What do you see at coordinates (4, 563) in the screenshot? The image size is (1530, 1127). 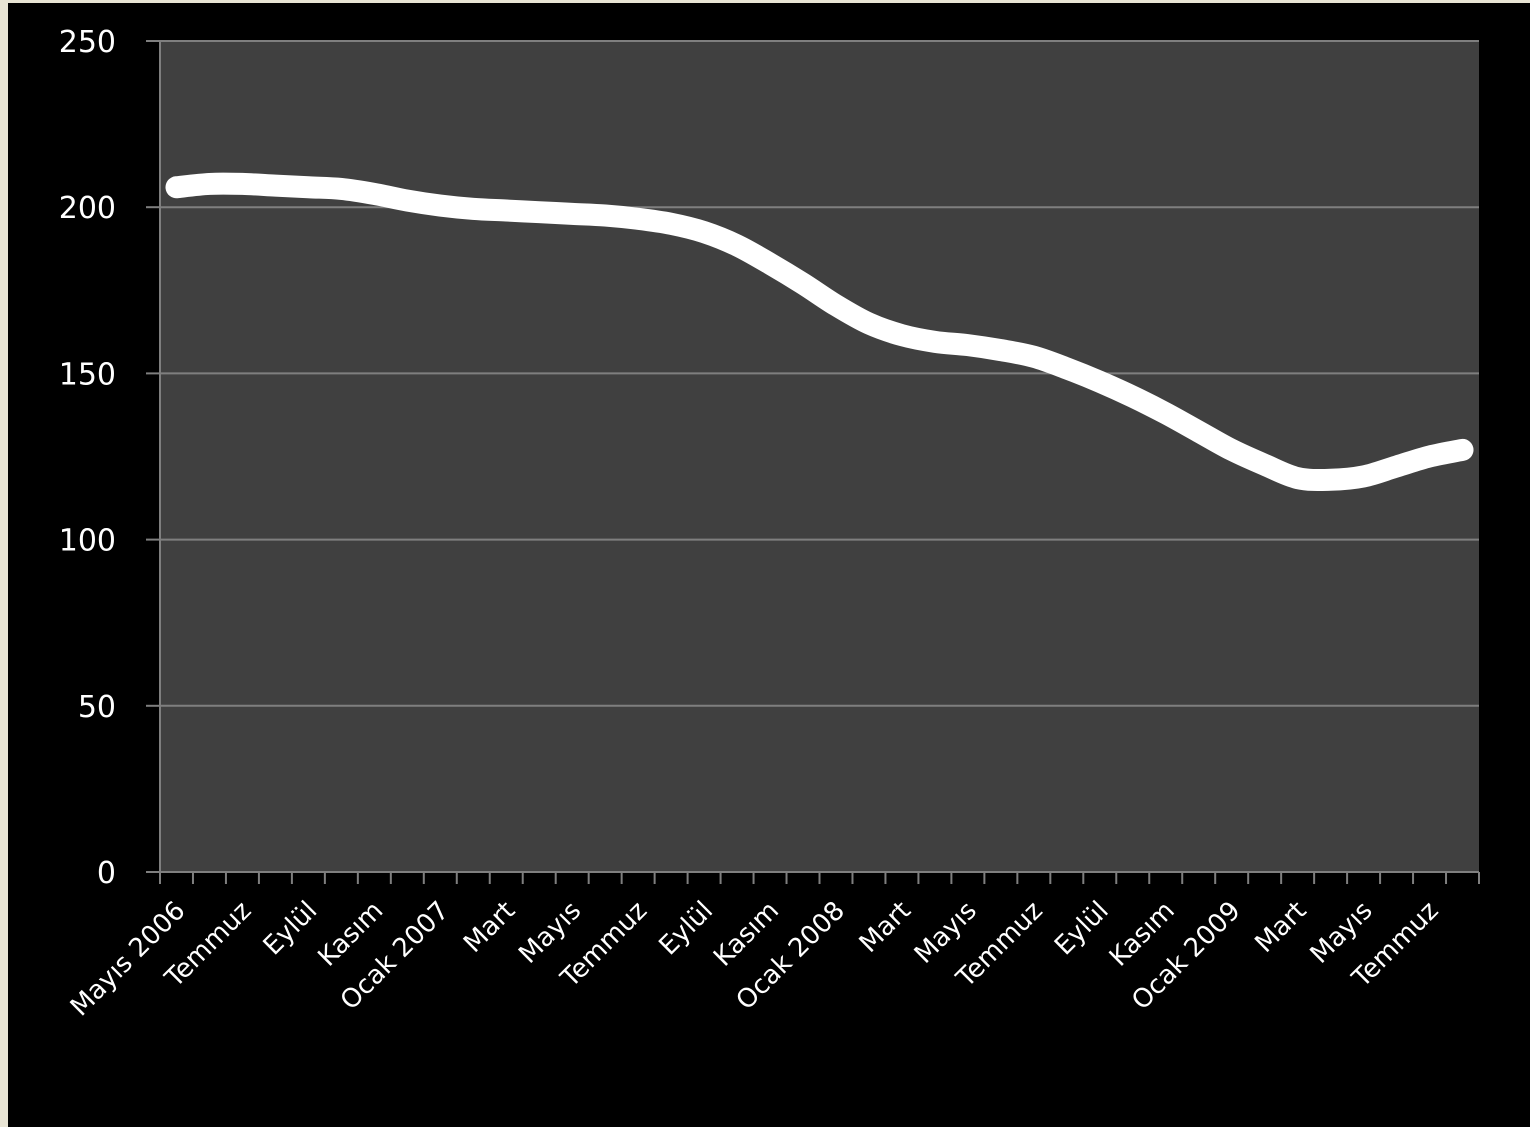 I see `slide-edge-left` at bounding box center [4, 563].